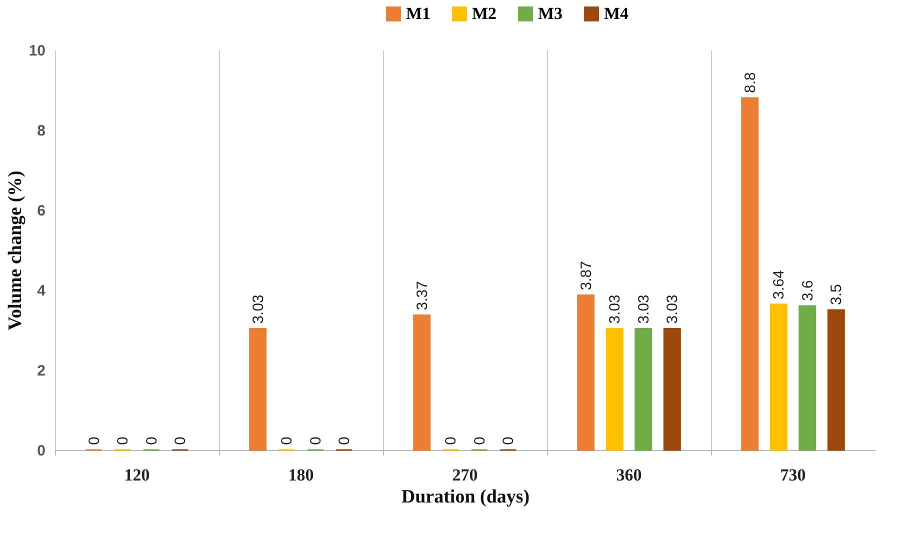 This screenshot has width=920, height=533. Describe the element at coordinates (418, 13) in the screenshot. I see `legend-label: M1` at that location.